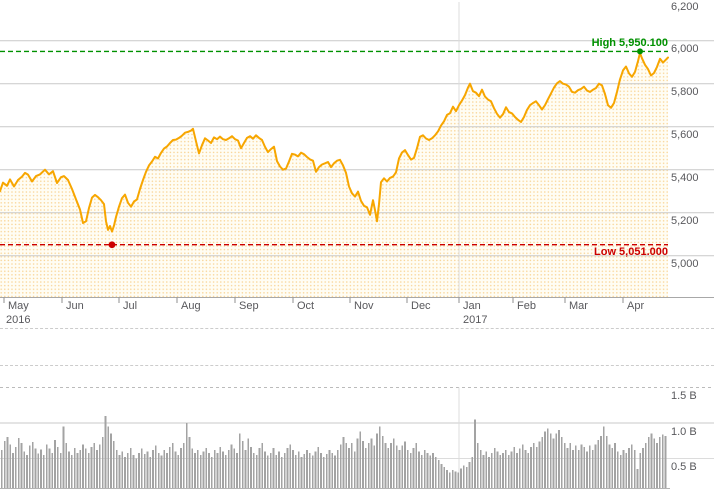  Describe the element at coordinates (629, 43) in the screenshot. I see `high-marker-label: High 5,950.100` at that location.